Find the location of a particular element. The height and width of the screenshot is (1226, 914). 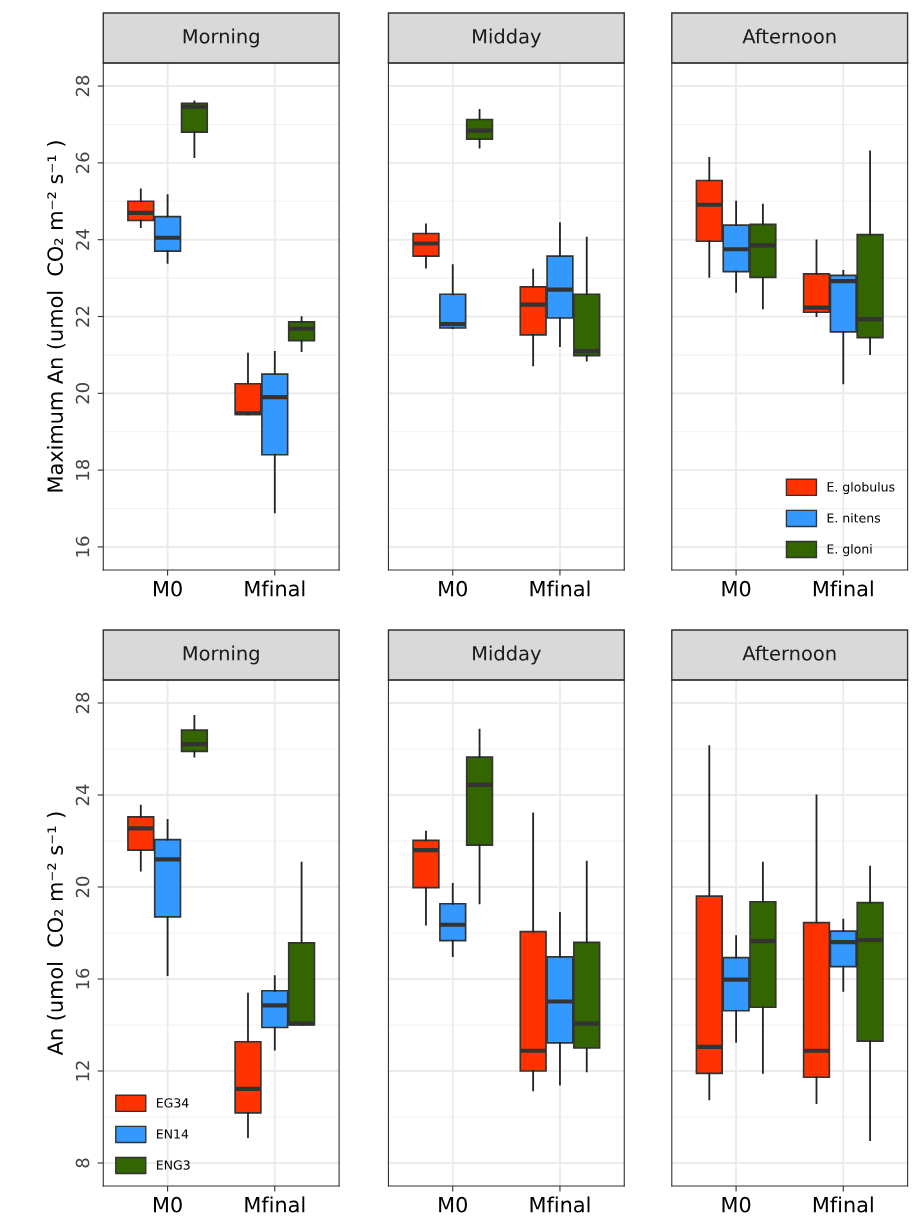

legend-label: E. gloni is located at coordinates (849, 550).